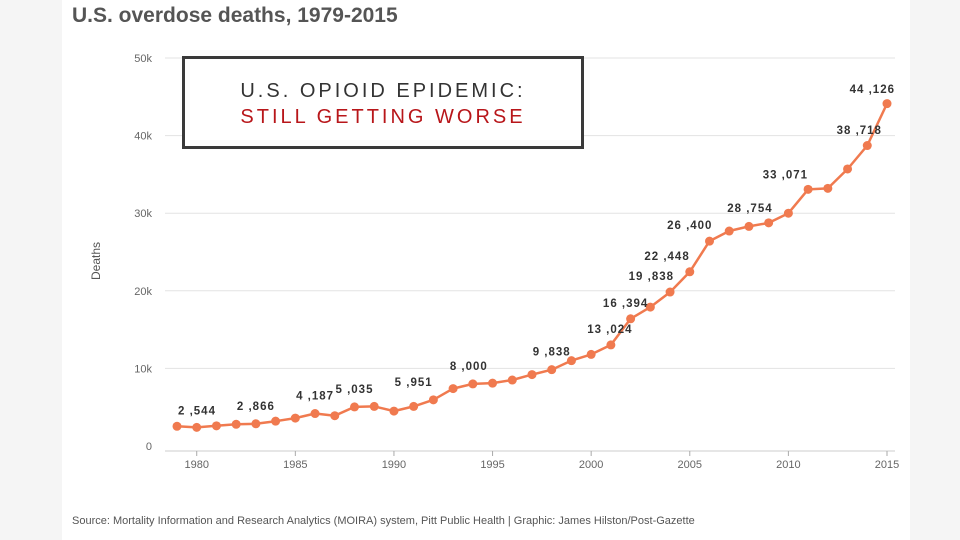  What do you see at coordinates (690, 465) in the screenshot?
I see `x-tick-label: 2005` at bounding box center [690, 465].